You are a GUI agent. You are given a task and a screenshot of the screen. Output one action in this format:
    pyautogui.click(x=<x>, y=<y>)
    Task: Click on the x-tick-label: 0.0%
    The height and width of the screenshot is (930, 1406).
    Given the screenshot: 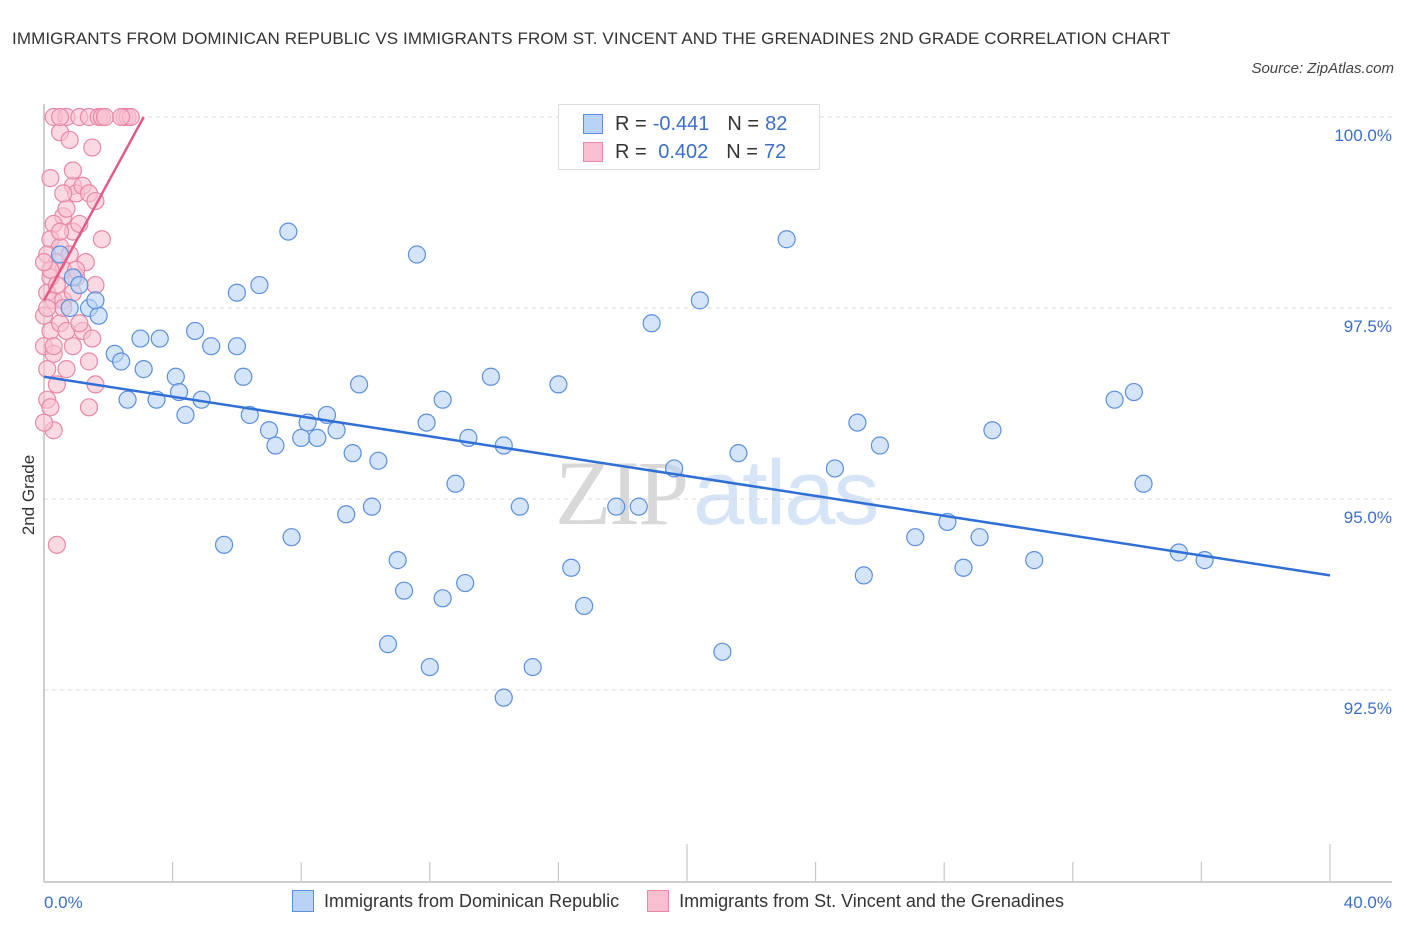 What is the action you would take?
    pyautogui.click(x=63, y=902)
    